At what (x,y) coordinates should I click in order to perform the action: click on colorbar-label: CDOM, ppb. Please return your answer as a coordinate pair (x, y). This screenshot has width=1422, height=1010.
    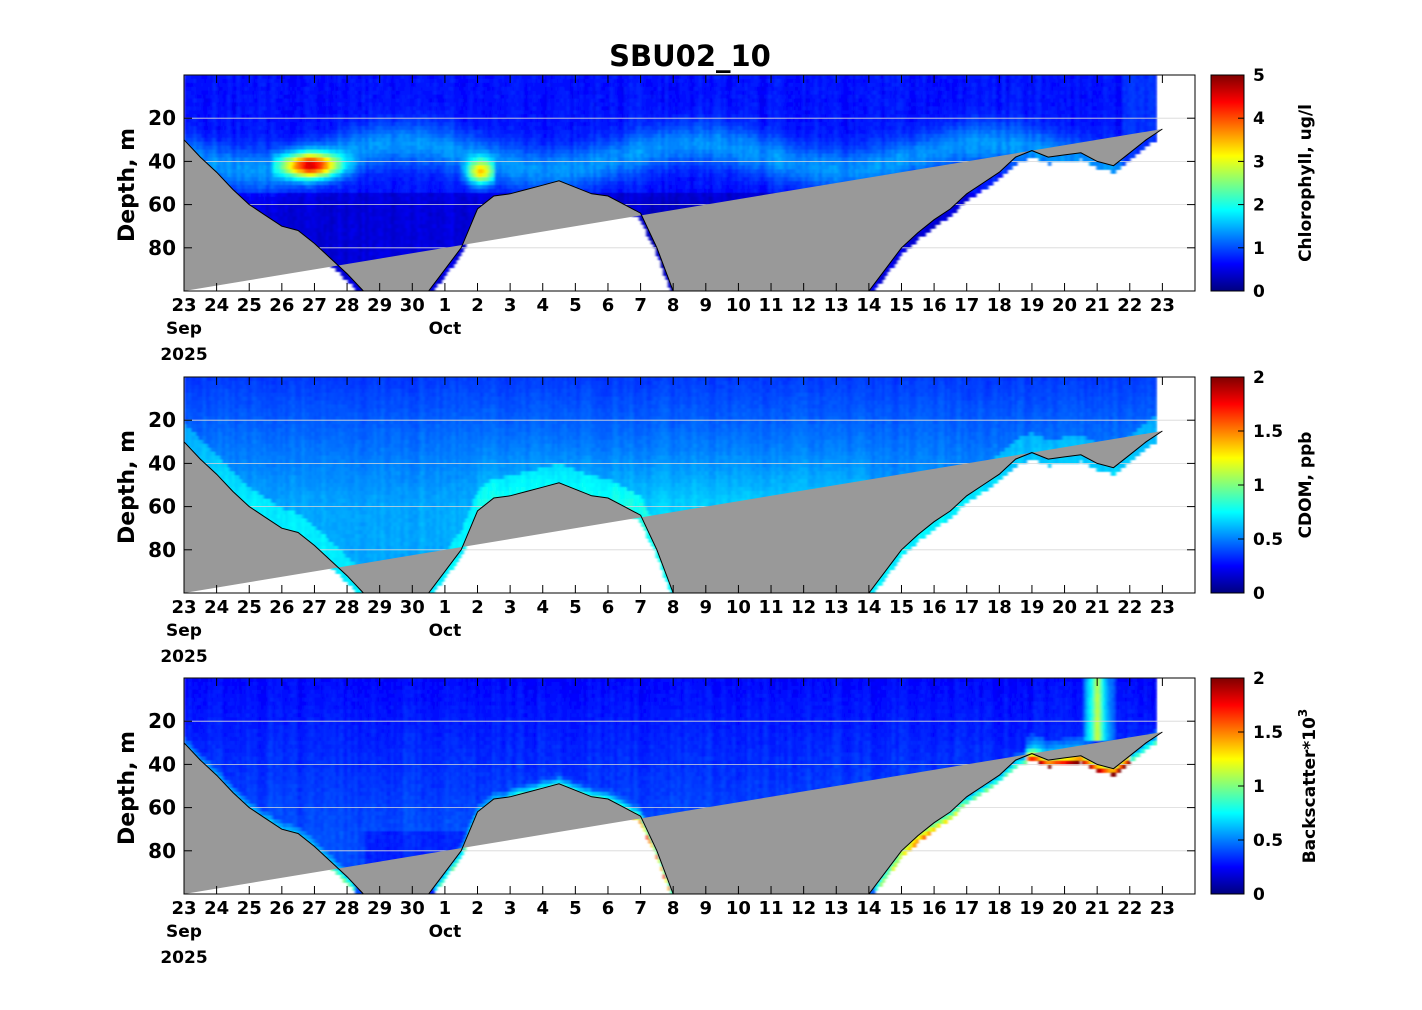
    Looking at the image, I should click on (1306, 485).